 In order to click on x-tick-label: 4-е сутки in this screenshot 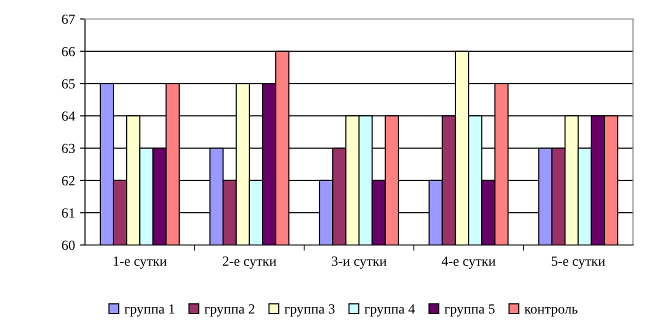, I will do `click(469, 262)`.